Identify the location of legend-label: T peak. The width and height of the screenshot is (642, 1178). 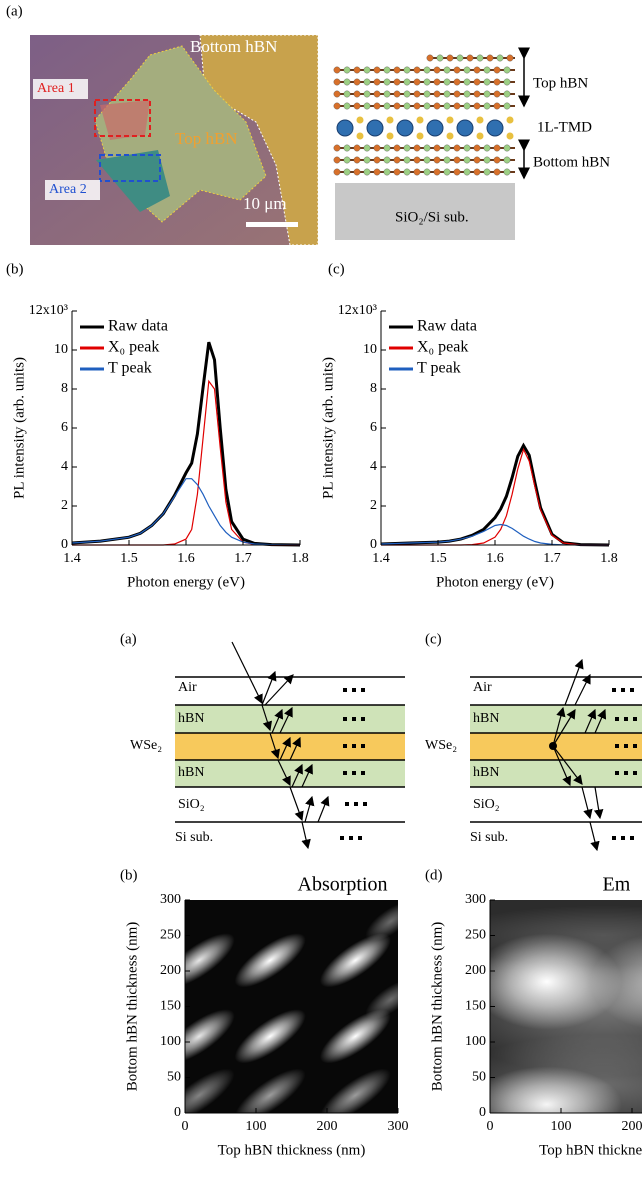
(130, 368).